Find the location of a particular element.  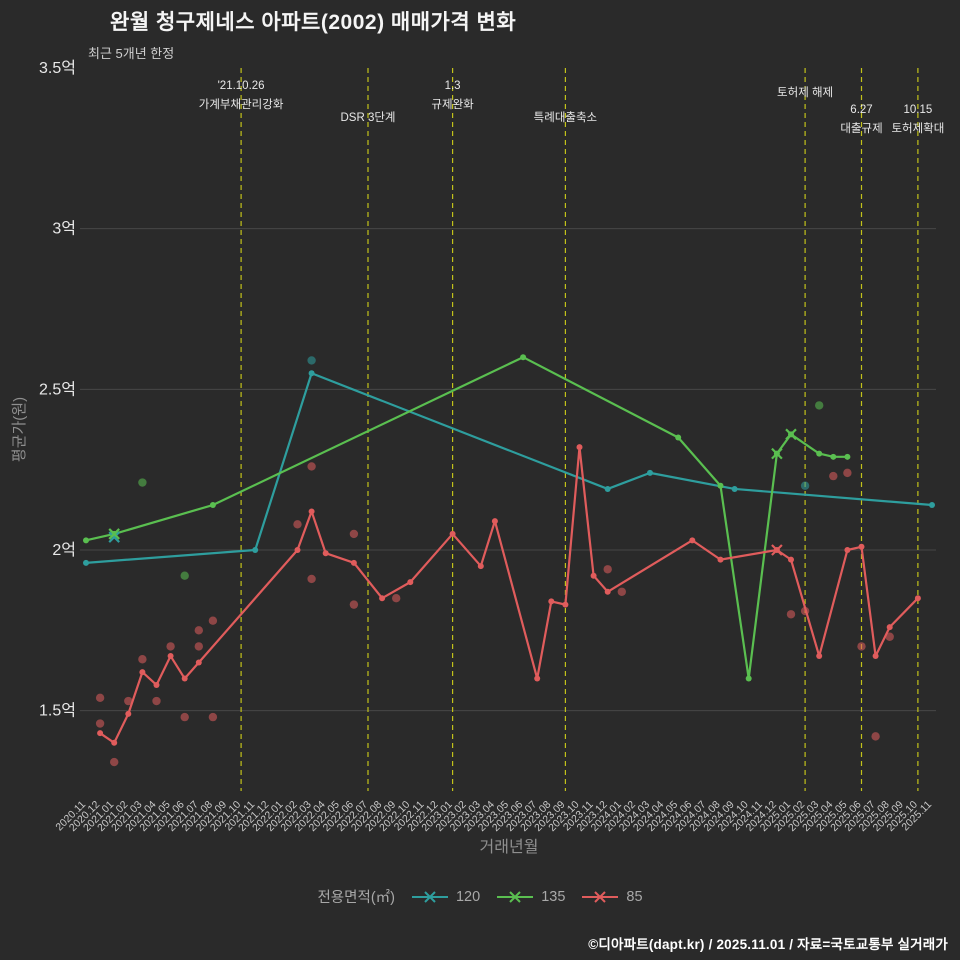

y-tick-label: 1.5억 is located at coordinates (57, 711).